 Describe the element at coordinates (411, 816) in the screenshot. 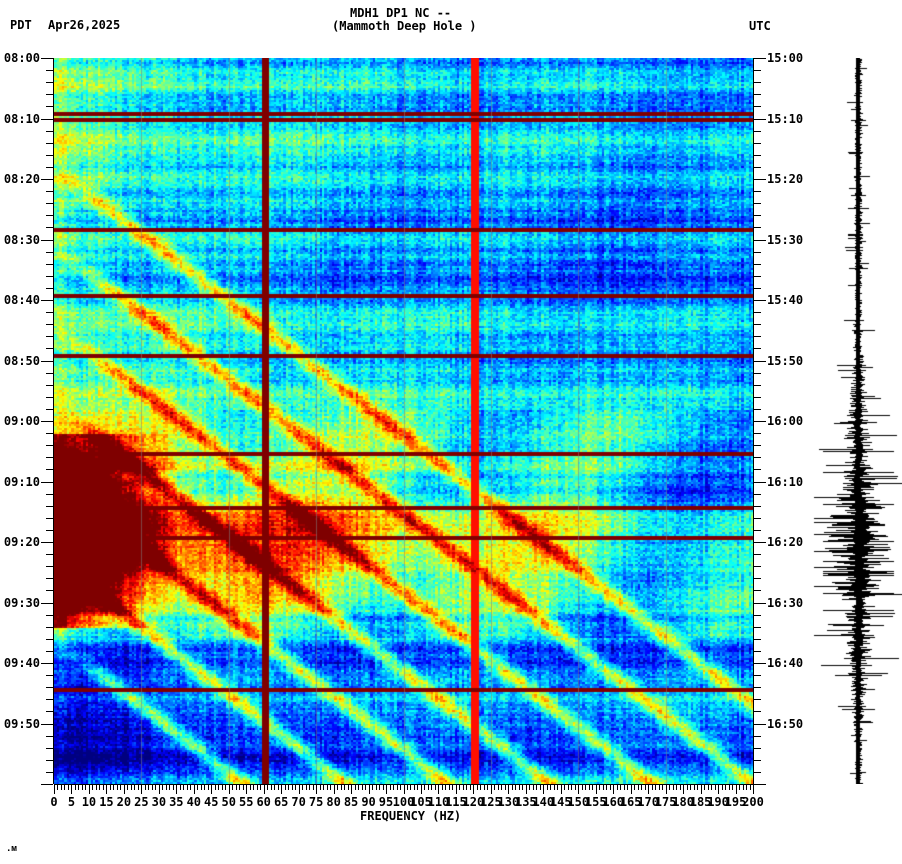

I see `x-axis-title: FREQUENCY (HZ)` at that location.